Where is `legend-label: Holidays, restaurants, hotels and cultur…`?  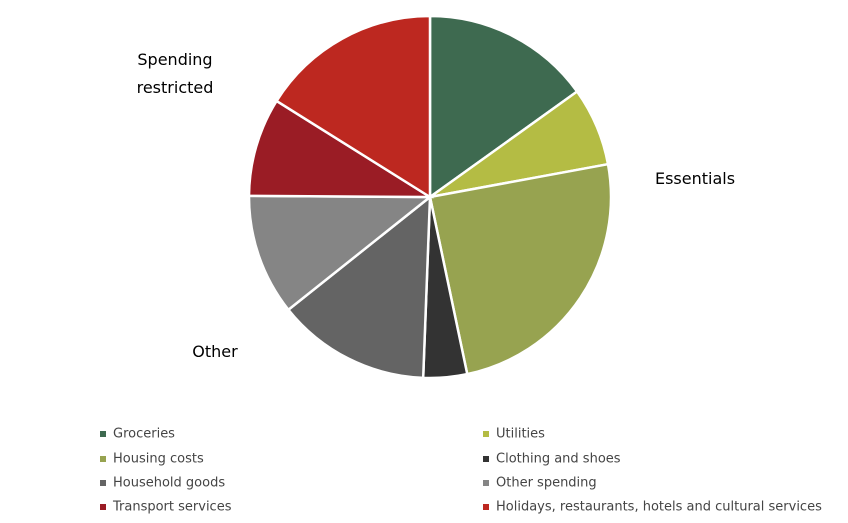 legend-label: Holidays, restaurants, hotels and cultur… is located at coordinates (659, 507).